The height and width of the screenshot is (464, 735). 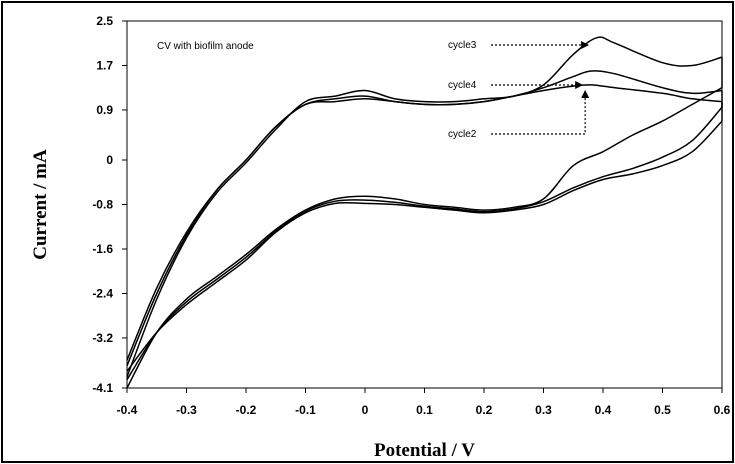 What do you see at coordinates (722, 410) in the screenshot?
I see `x-tick-label: 0.6` at bounding box center [722, 410].